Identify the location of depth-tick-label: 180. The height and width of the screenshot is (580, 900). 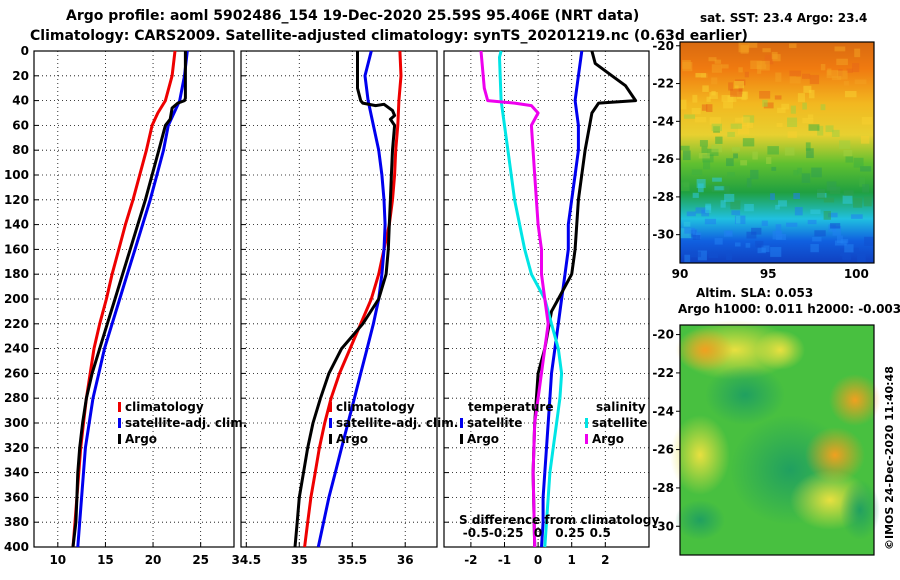
(16, 274).